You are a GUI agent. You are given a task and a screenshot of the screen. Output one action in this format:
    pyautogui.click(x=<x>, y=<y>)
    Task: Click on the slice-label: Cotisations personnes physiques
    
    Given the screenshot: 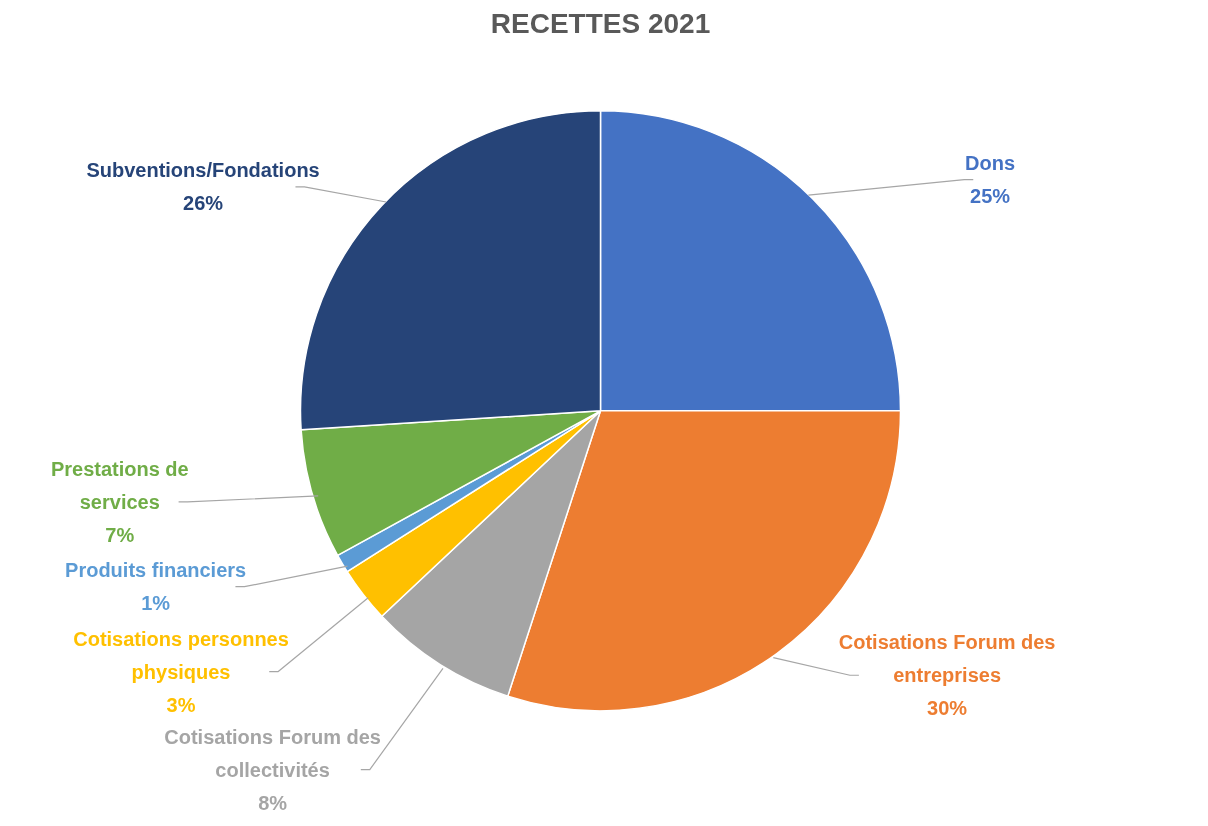 What is the action you would take?
    pyautogui.click(x=181, y=655)
    